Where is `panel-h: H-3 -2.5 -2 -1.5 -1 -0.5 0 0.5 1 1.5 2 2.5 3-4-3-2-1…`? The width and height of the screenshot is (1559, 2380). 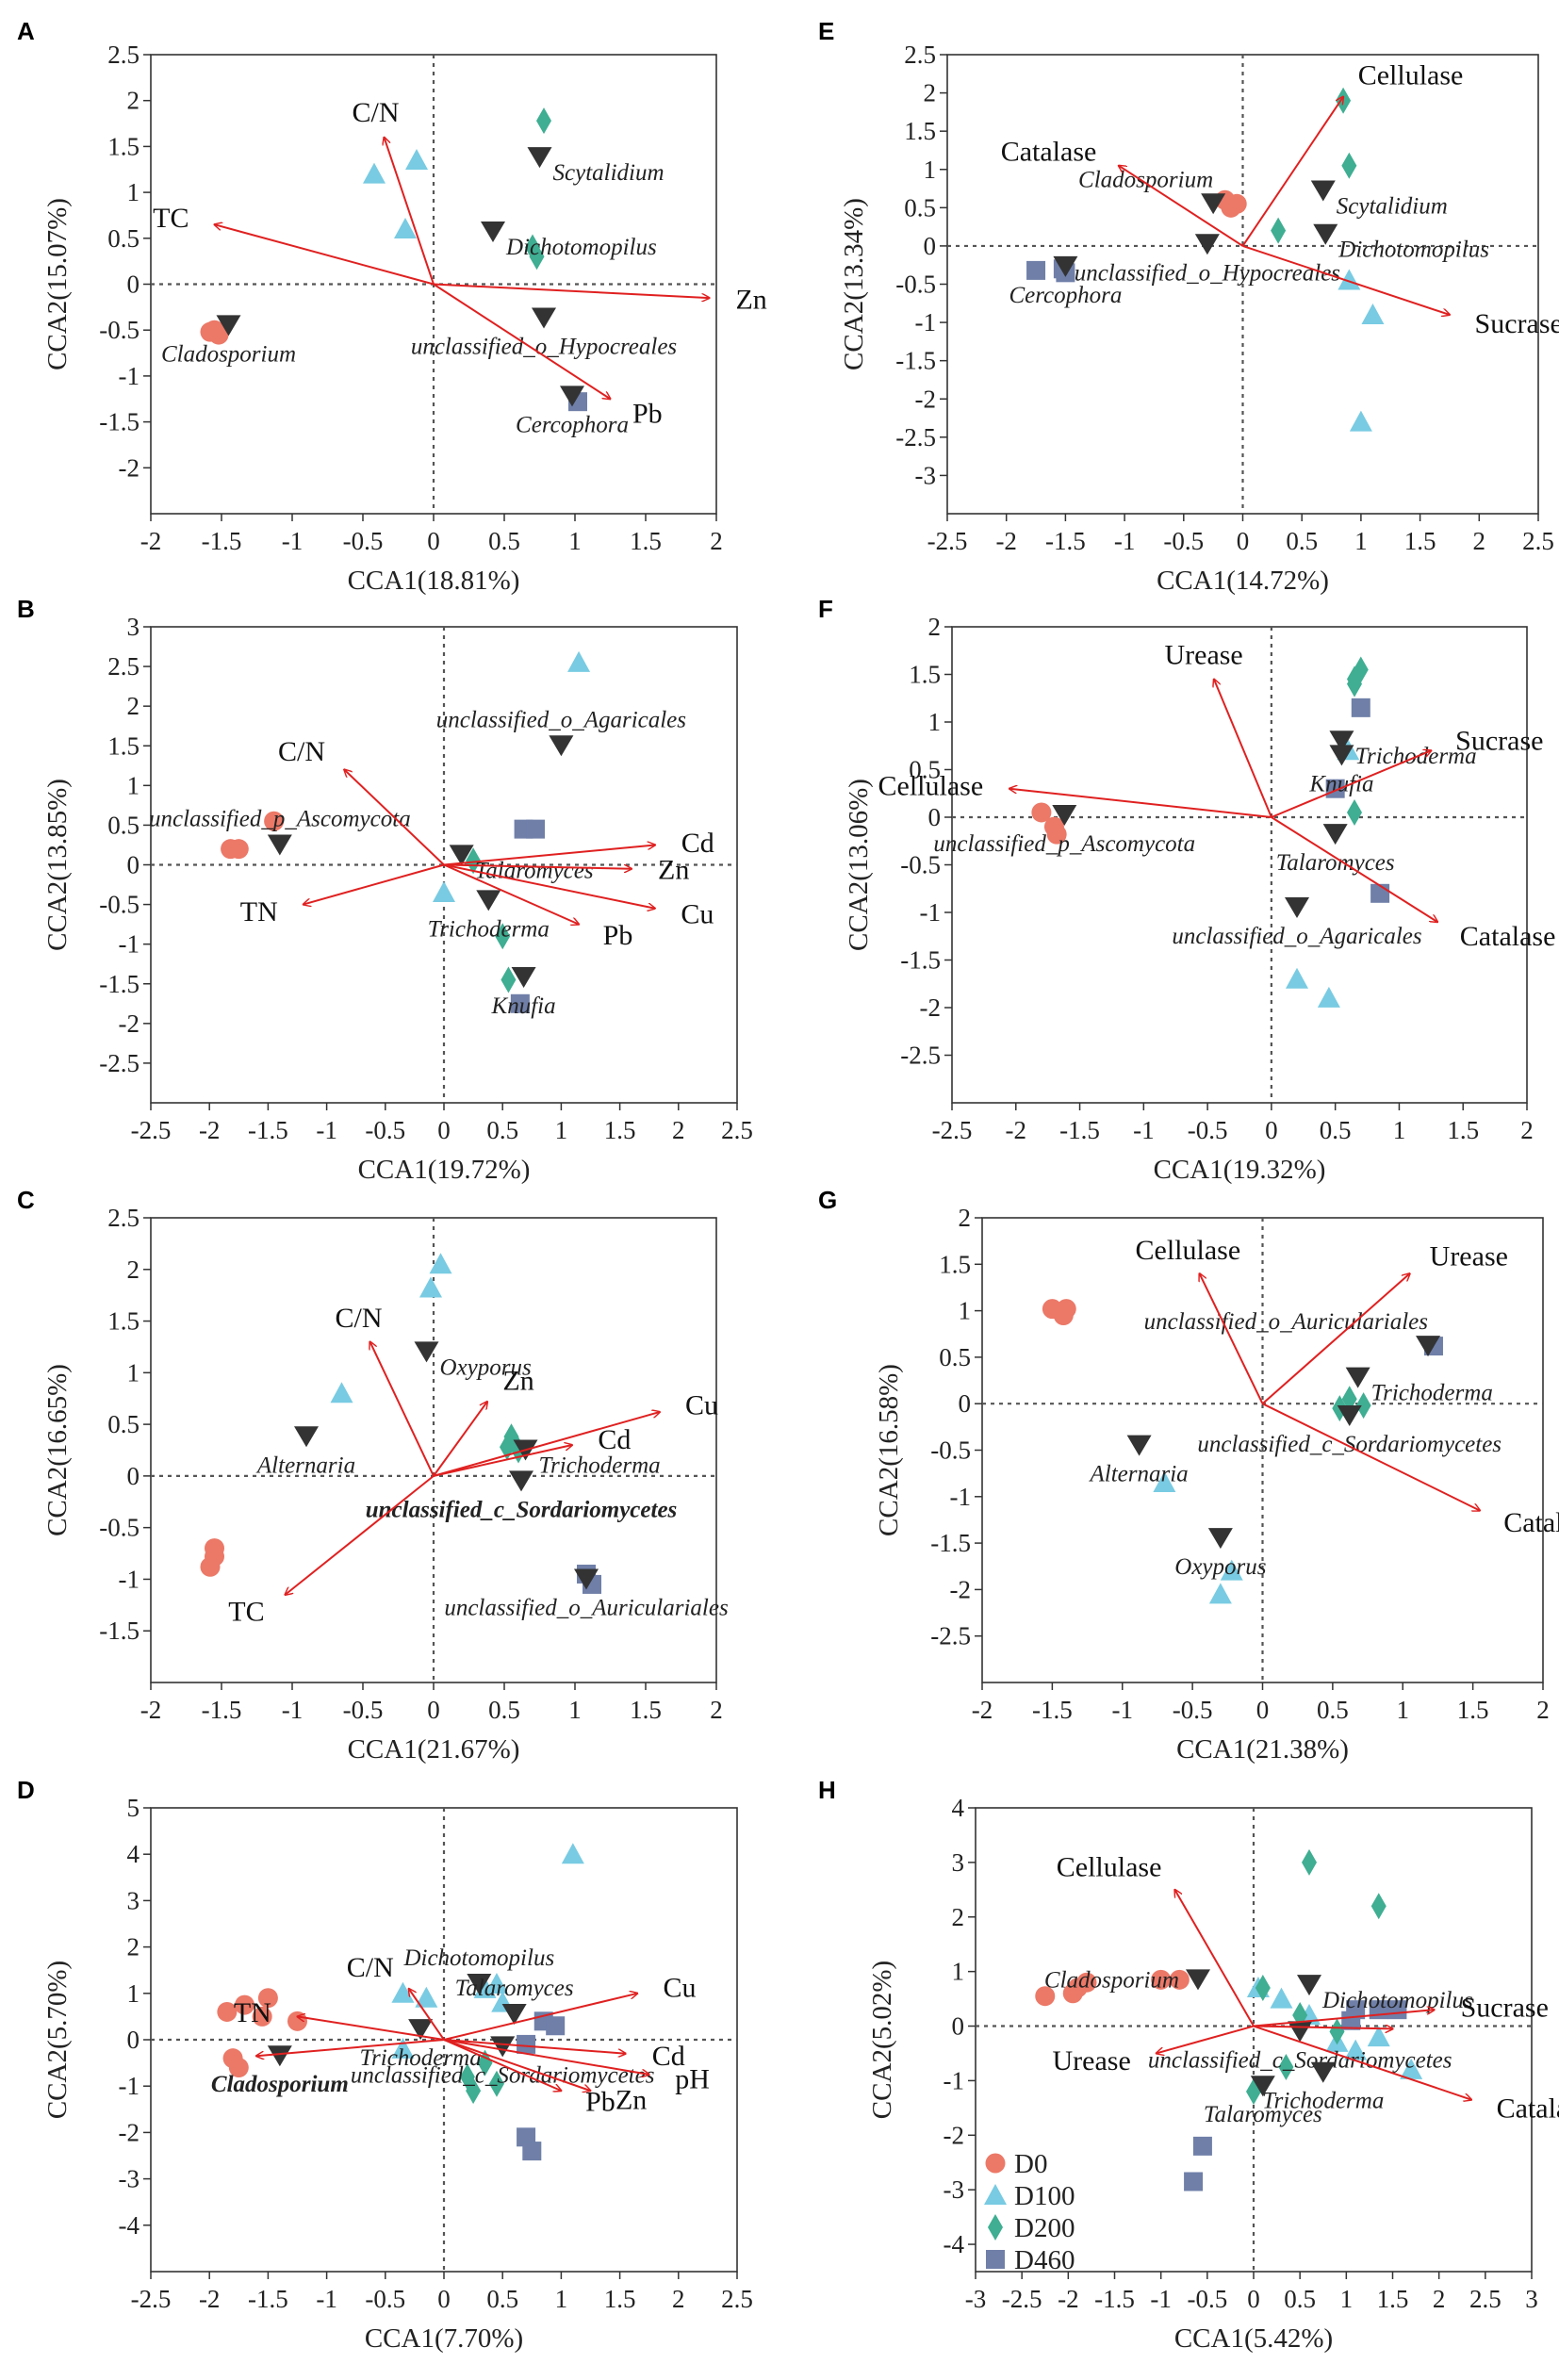
panel-h: H-3 -2.5 -2 -1.5 -1 -0.5 0 0.5 1 1.5 2 2.5 3-4-3-2-1… is located at coordinates (1188, 2065).